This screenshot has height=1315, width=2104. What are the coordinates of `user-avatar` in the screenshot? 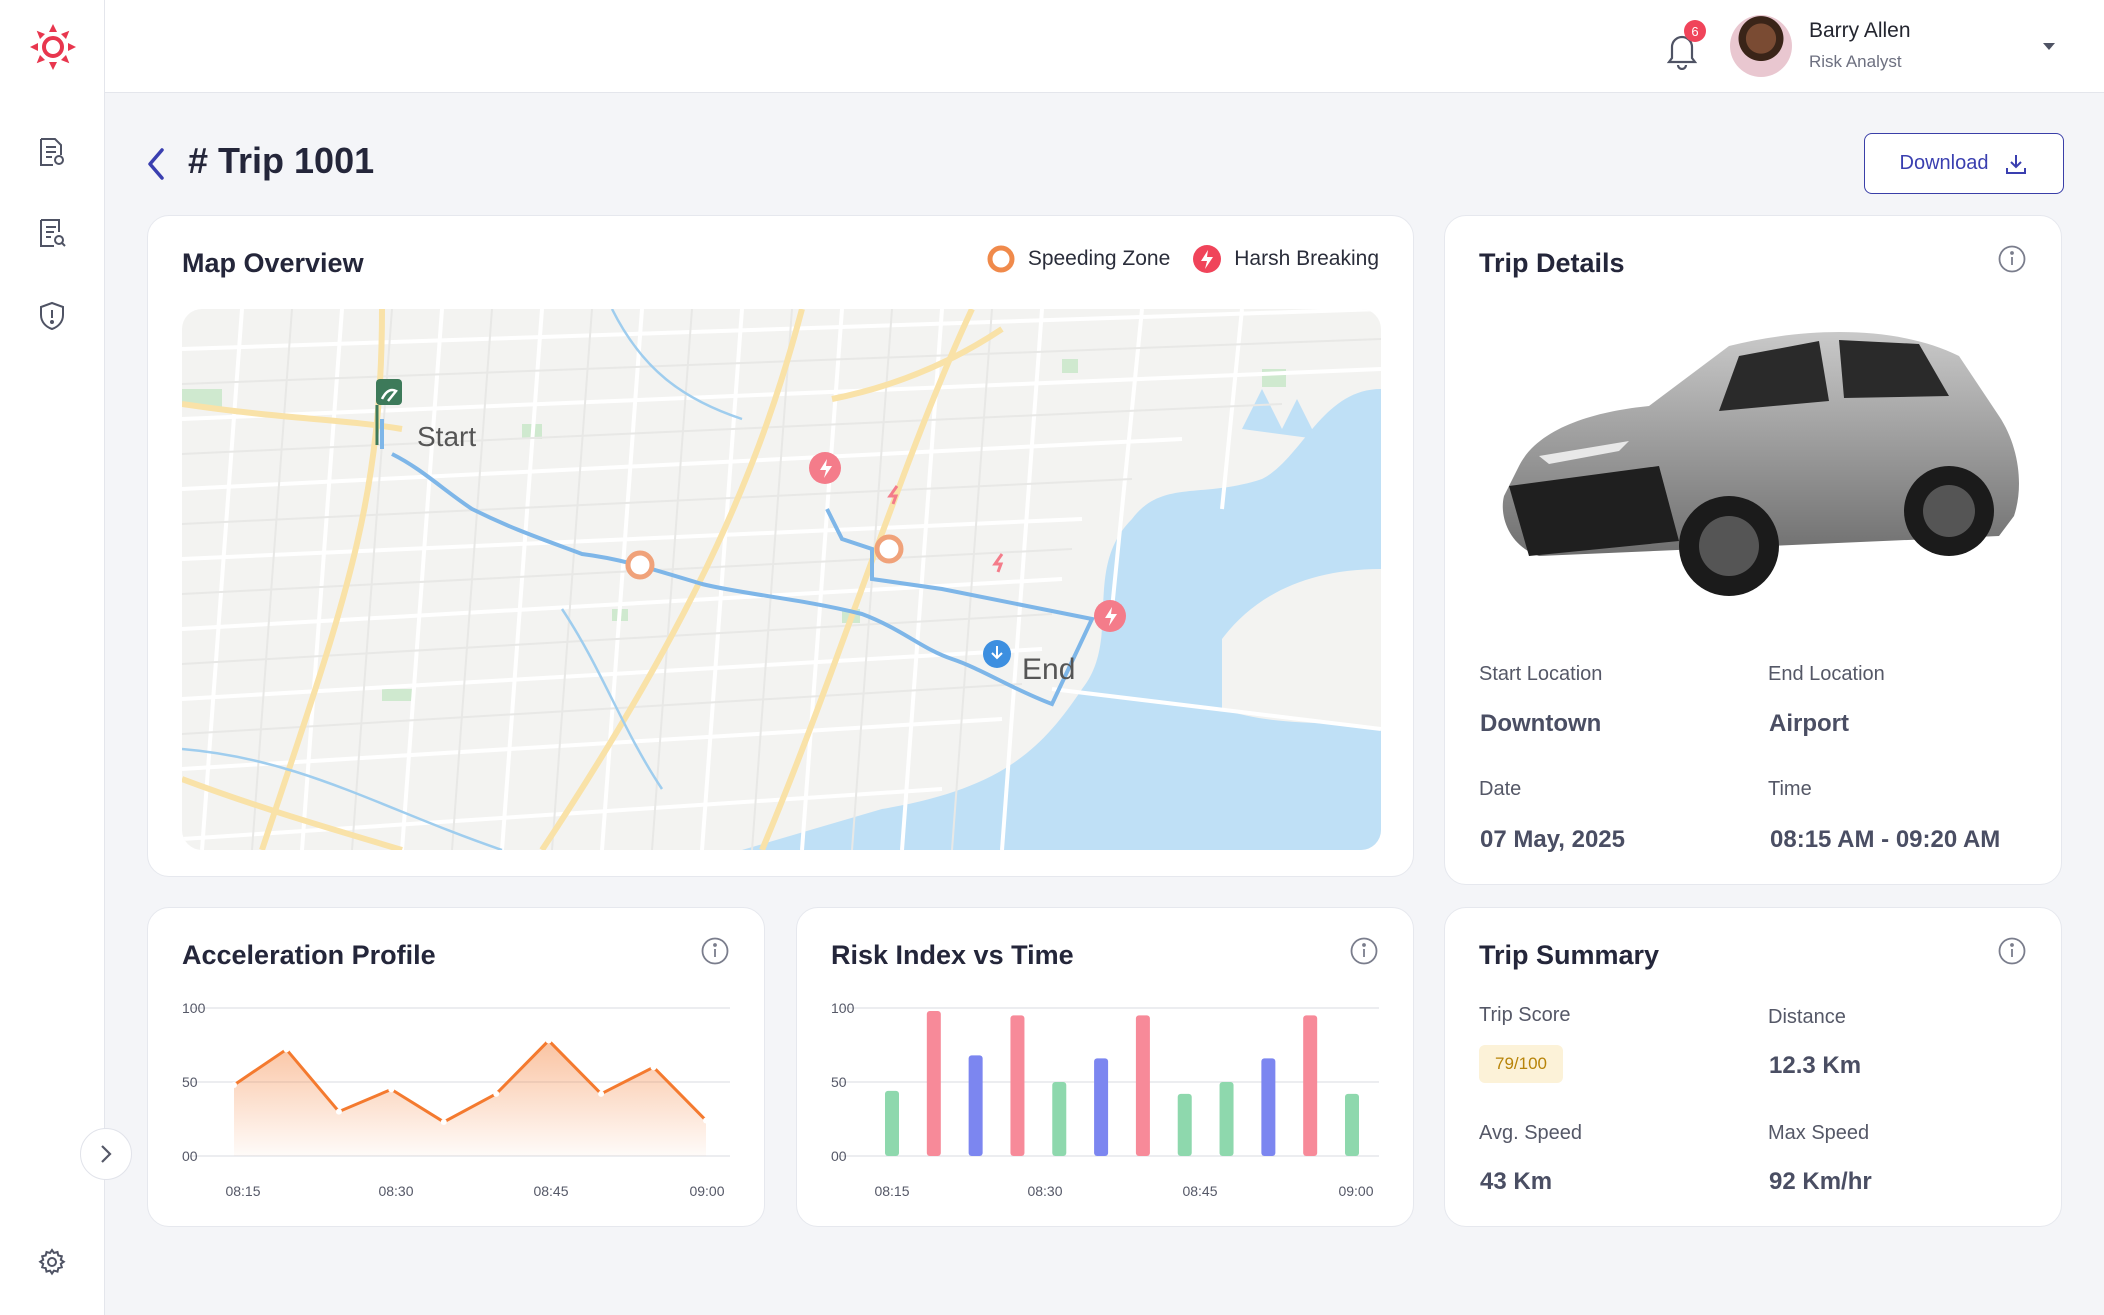 It's located at (1761, 46).